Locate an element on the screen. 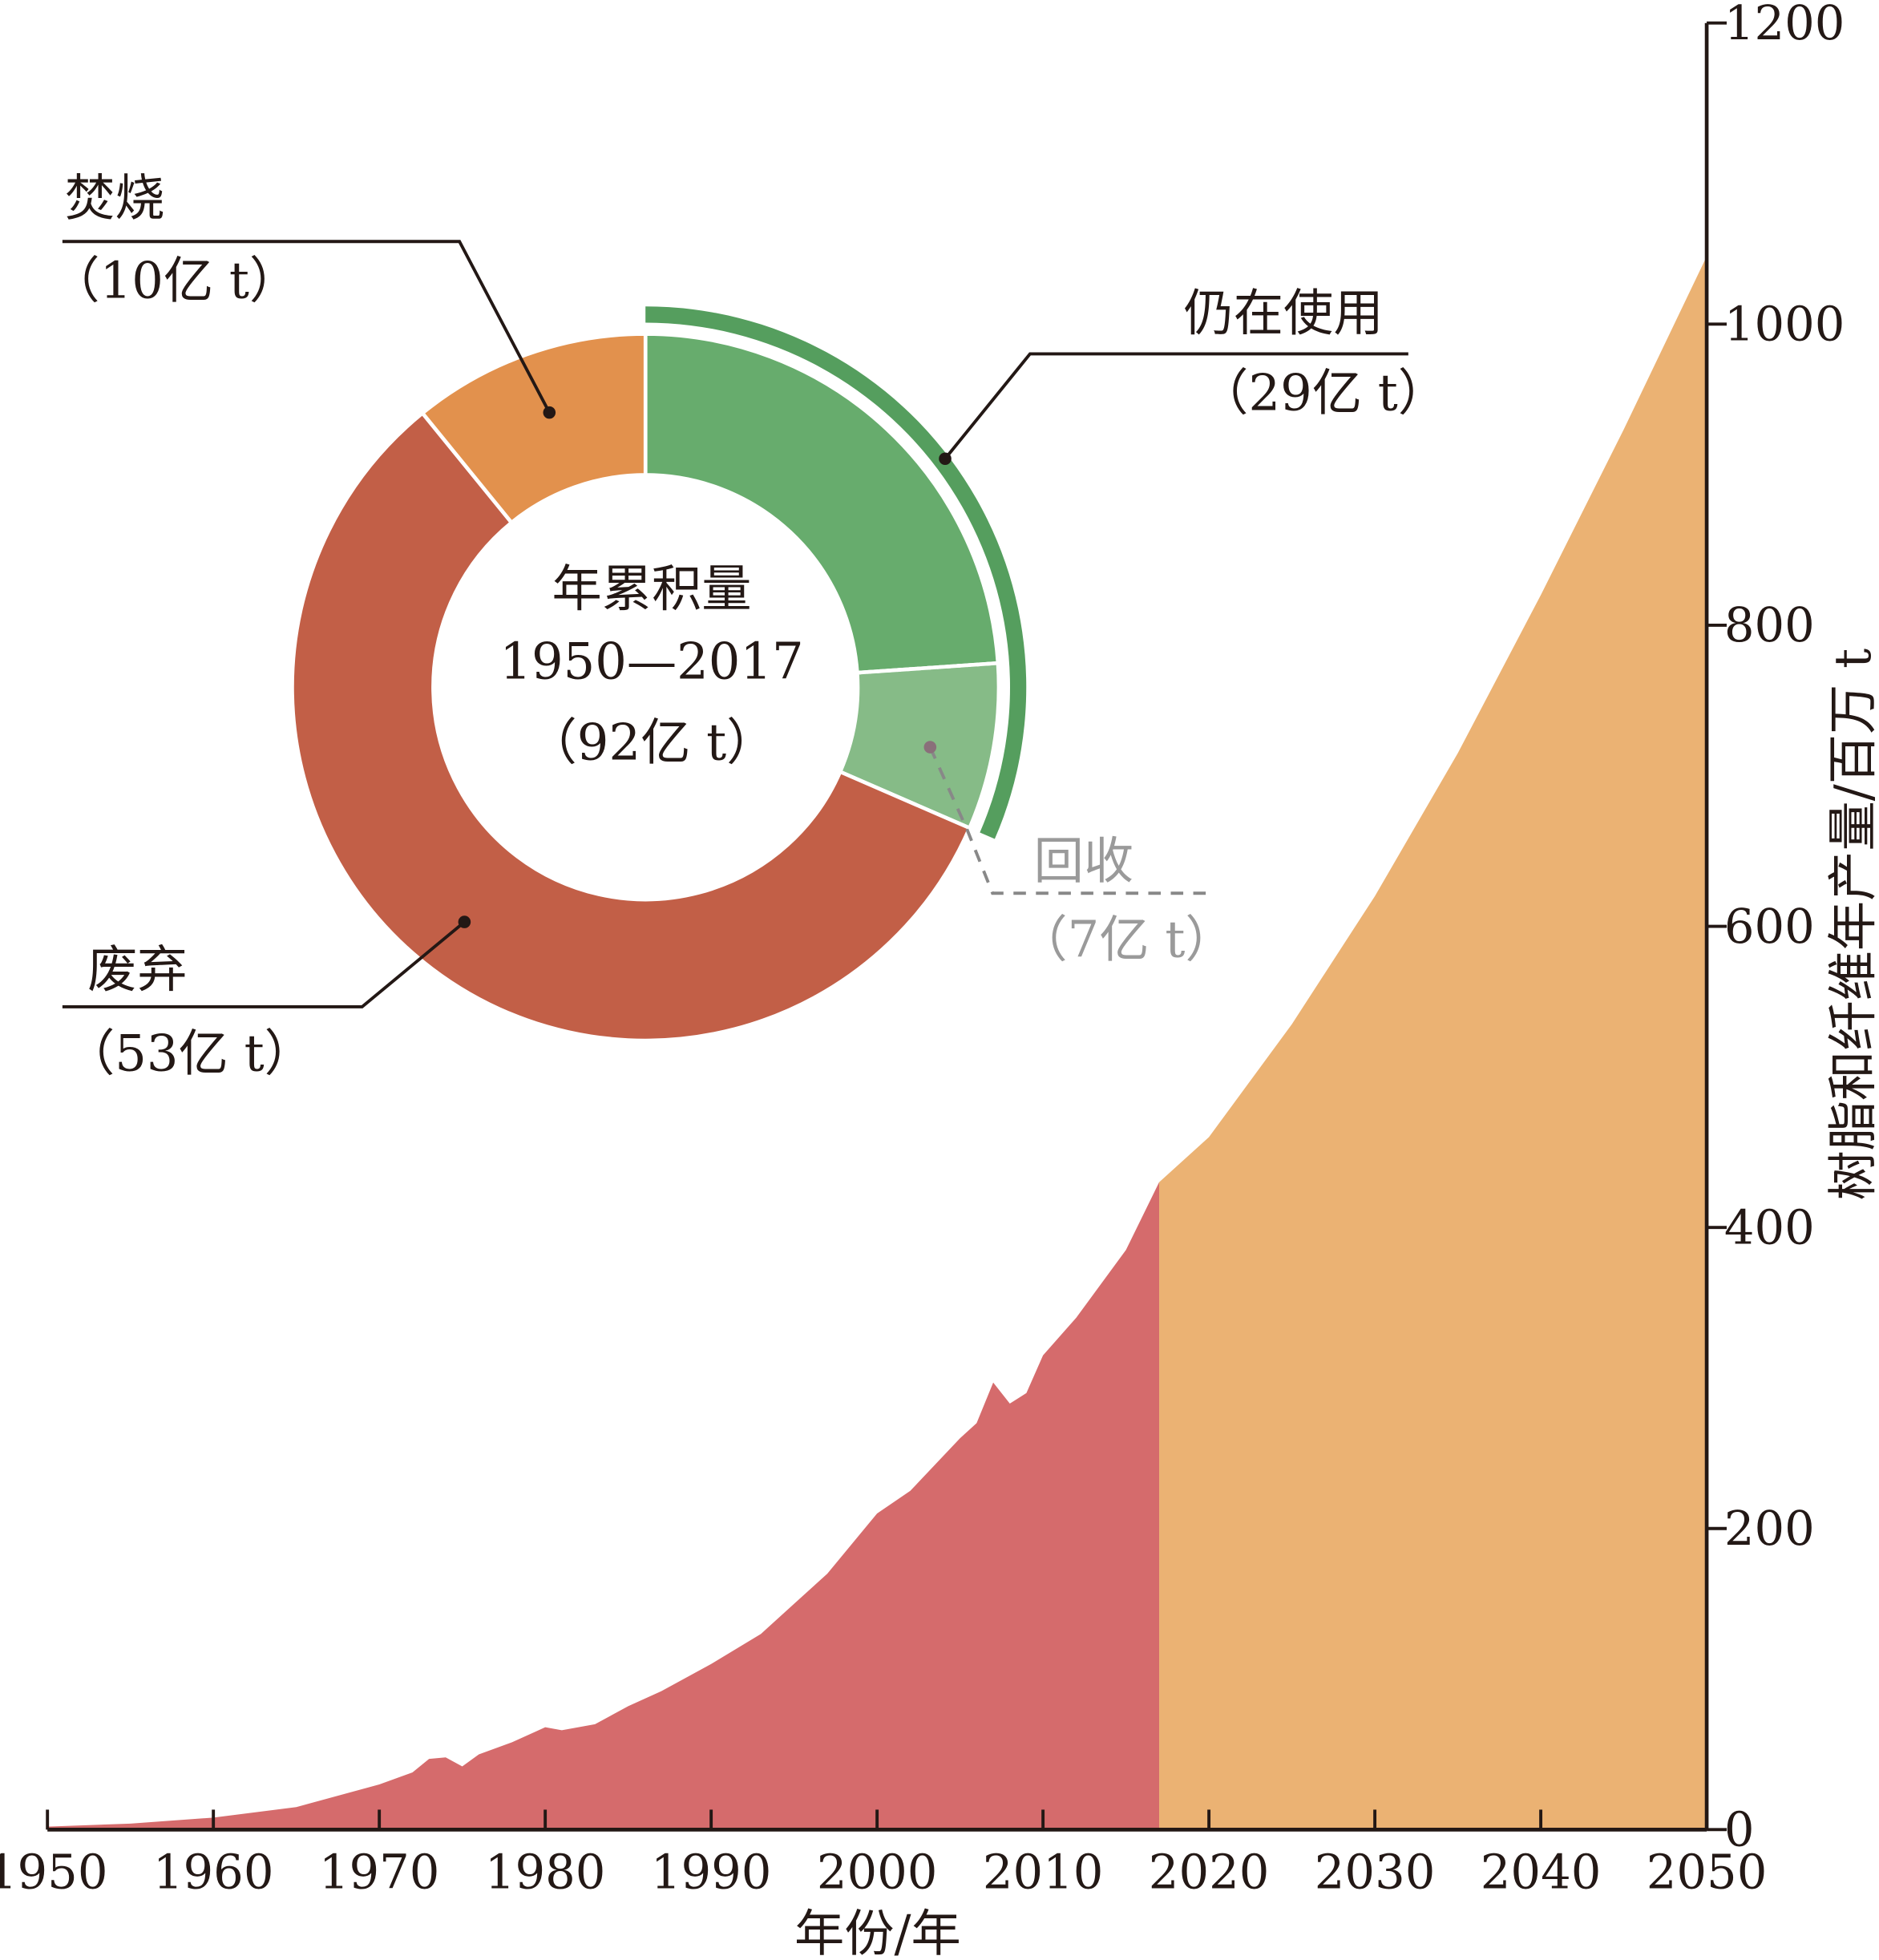 The image size is (1879, 1960). donut-center-years: 1950—2017 is located at coordinates (651, 661).